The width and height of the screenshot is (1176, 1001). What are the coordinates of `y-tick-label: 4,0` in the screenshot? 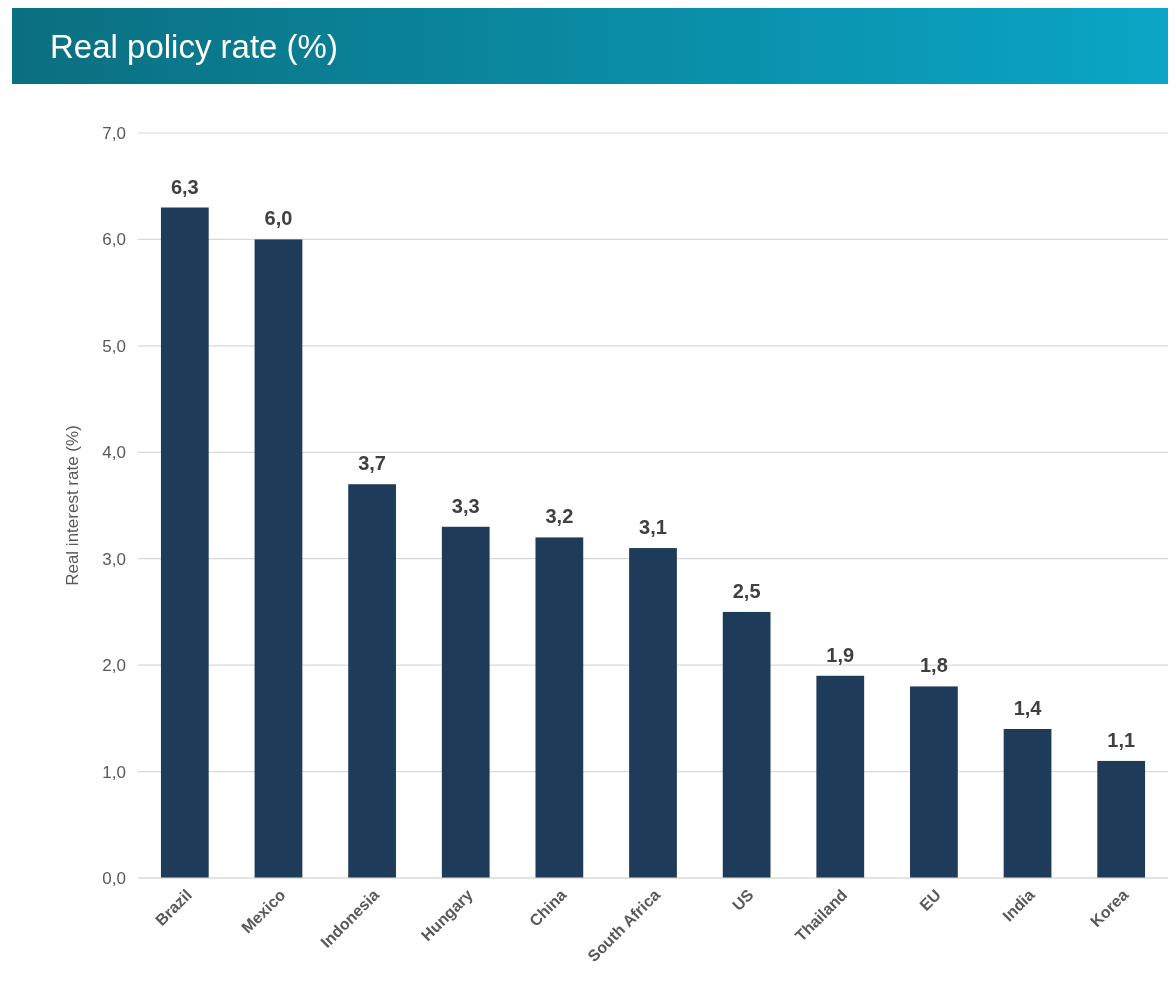 It's located at (114, 453).